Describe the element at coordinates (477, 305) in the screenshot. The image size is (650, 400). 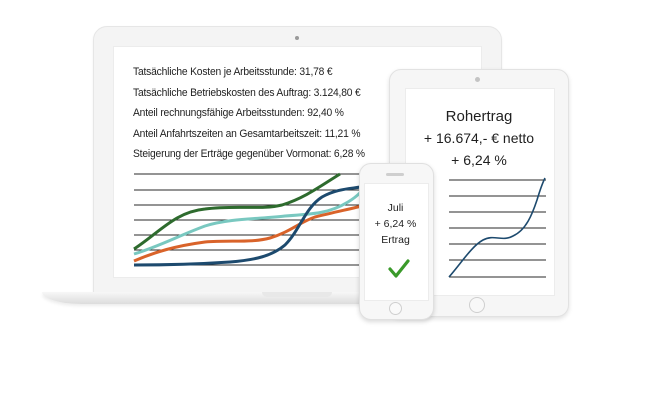
I see `tablet-home-button` at that location.